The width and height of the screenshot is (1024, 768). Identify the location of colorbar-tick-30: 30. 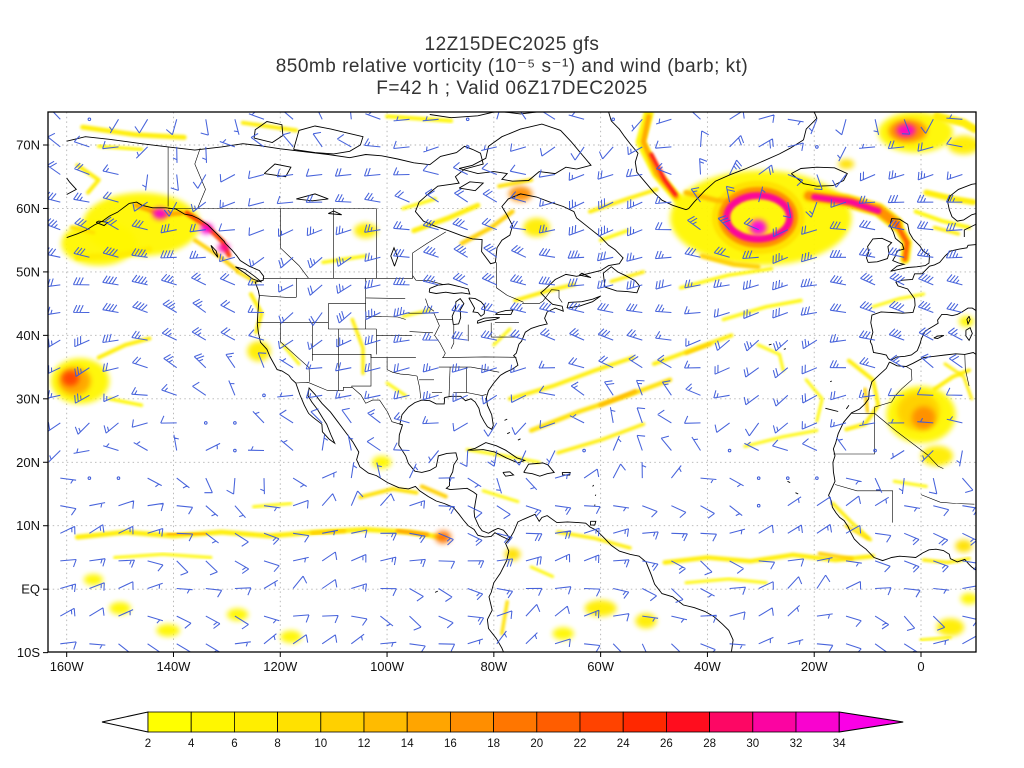
(752, 744).